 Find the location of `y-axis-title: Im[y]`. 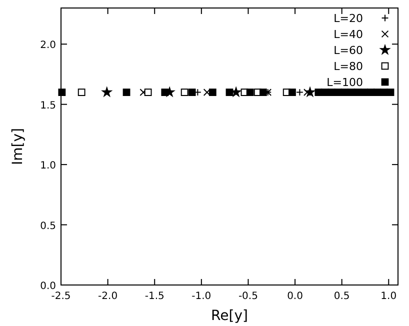

y-axis-title: Im[y] is located at coordinates (18, 146).